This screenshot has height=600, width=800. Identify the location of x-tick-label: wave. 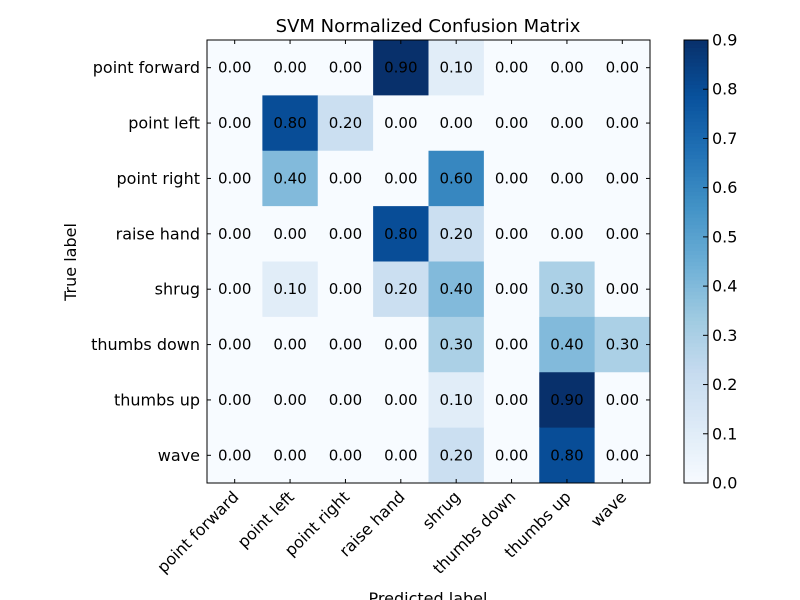
(608, 508).